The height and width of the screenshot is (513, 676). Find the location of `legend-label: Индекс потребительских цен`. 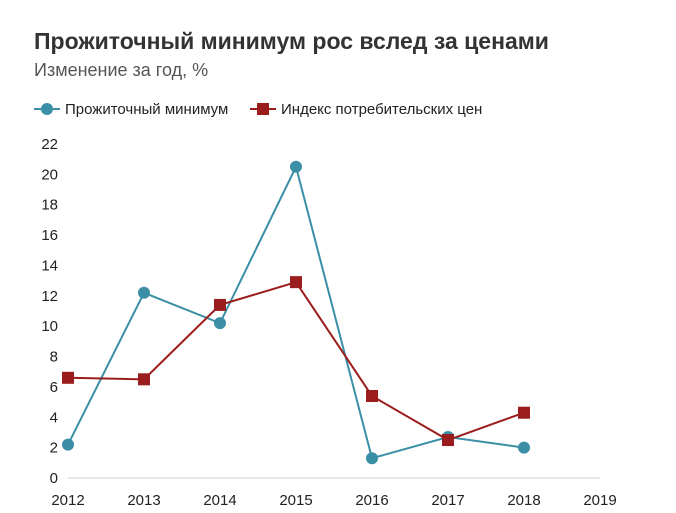

legend-label: Индекс потребительских цен is located at coordinates (381, 109).